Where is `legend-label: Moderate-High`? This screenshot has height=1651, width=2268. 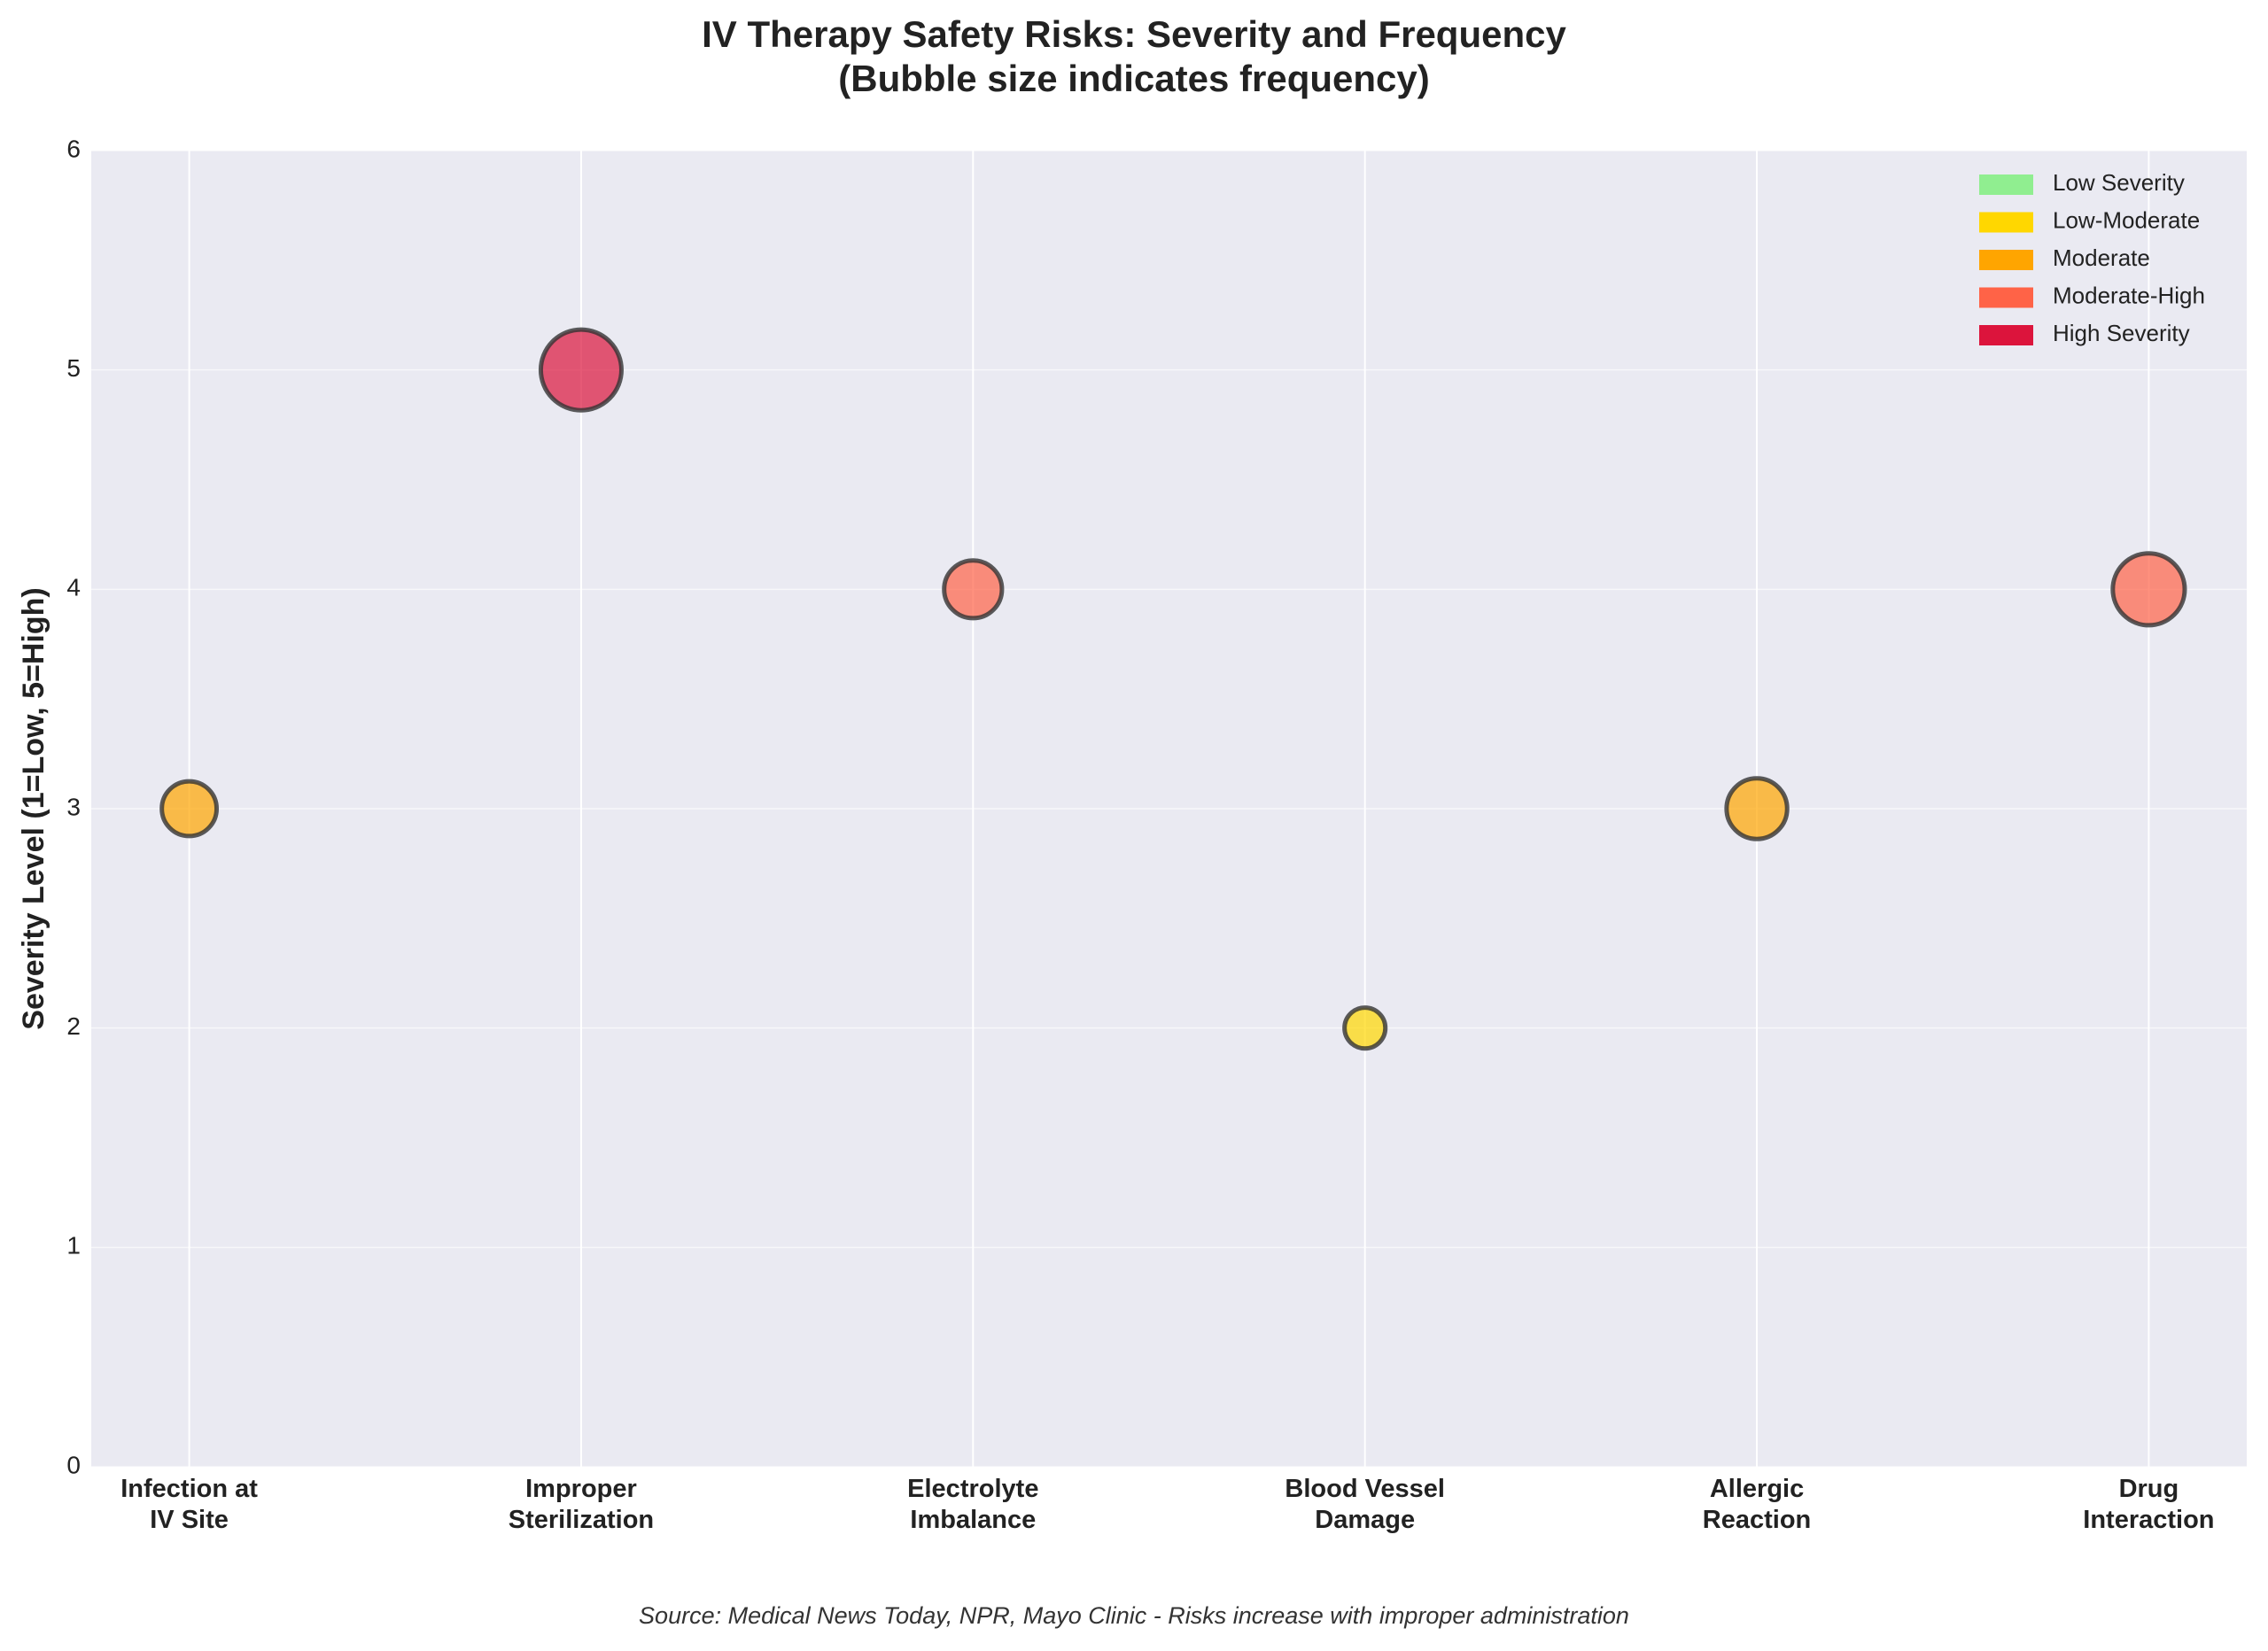
legend-label: Moderate-High is located at coordinates (2129, 295).